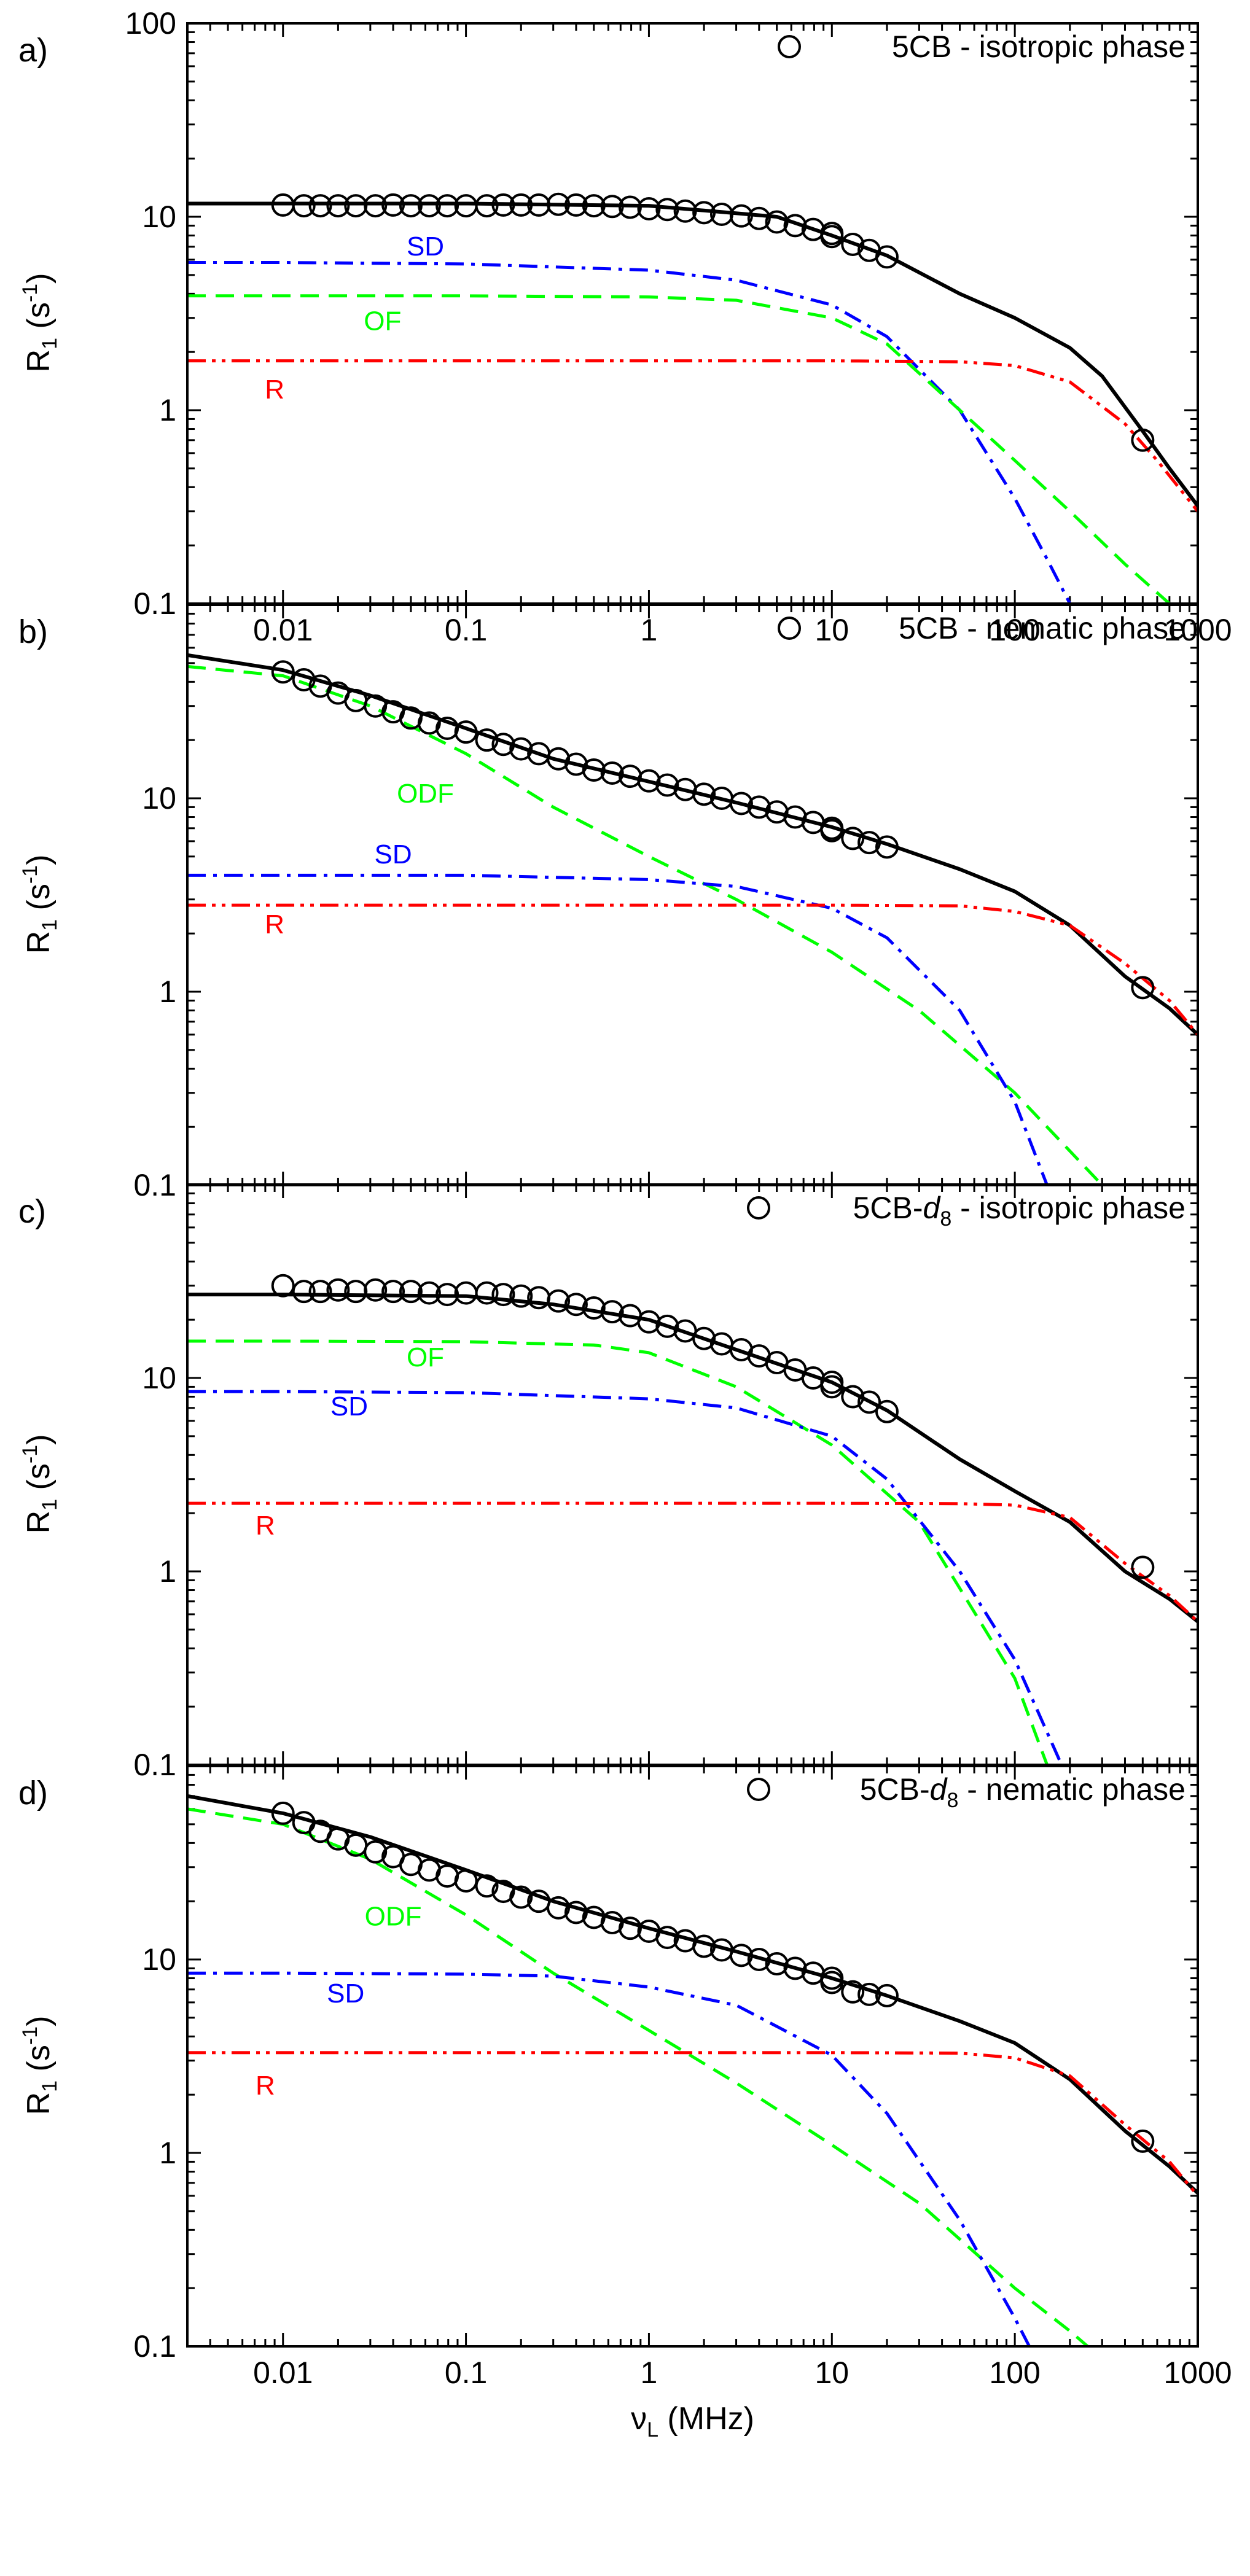 The width and height of the screenshot is (1250, 2576). Describe the element at coordinates (692, 2421) in the screenshot. I see `x-axis-title: νL (MHz)` at that location.